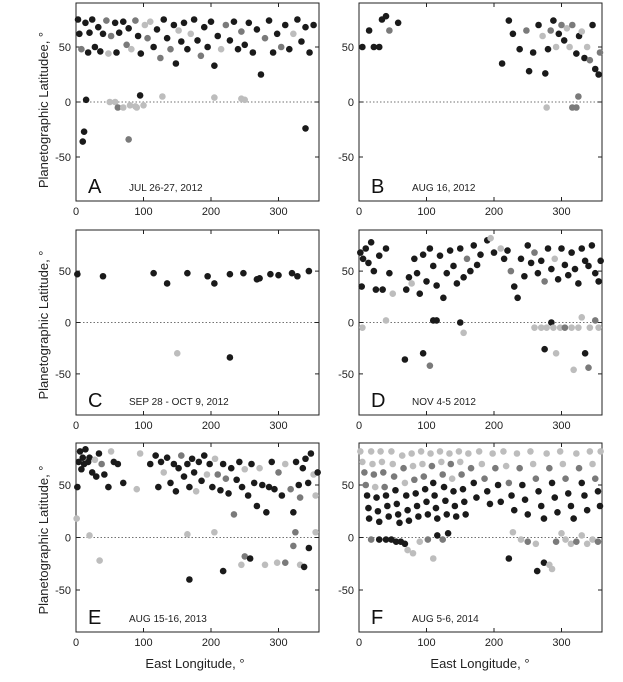 This screenshot has width=623, height=682. I want to click on panel-date-d: NOV 4-5 2012, so click(444, 402).